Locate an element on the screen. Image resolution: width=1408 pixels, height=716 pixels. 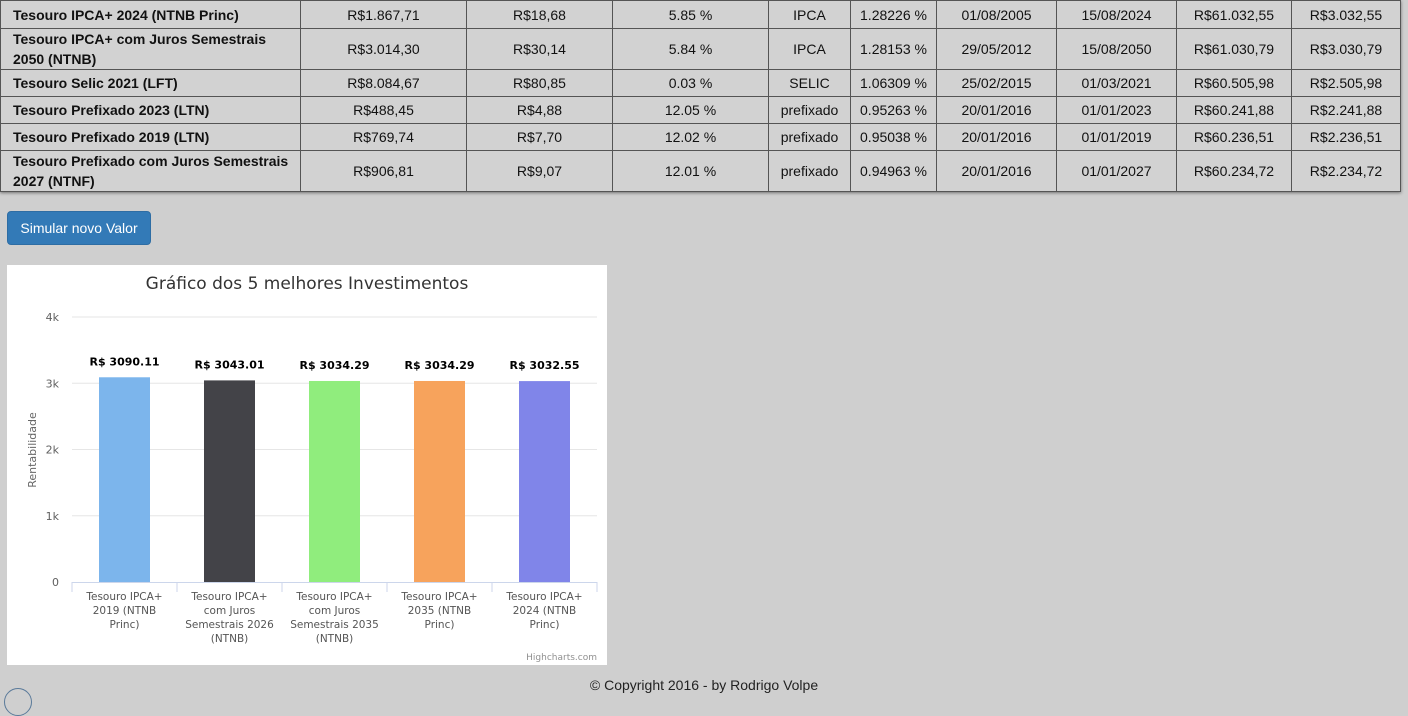
cell-end: 15/08/2050 is located at coordinates (1116, 49).